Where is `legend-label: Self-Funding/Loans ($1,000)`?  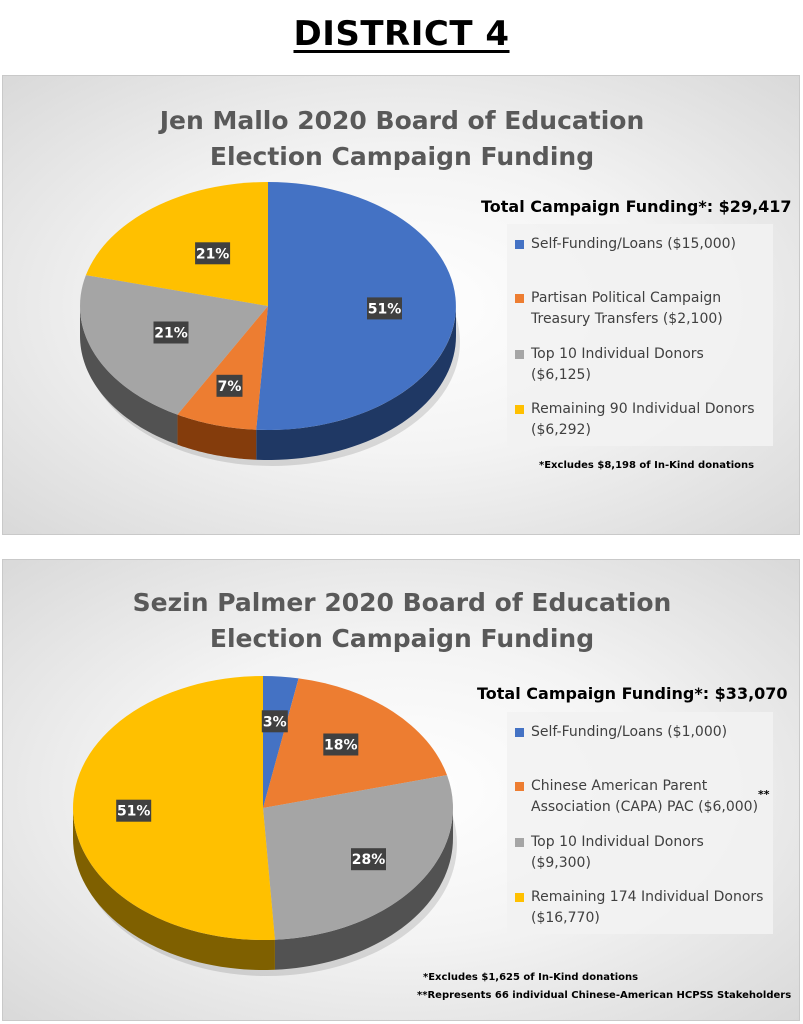
legend-label: Self-Funding/Loans ($1,000) is located at coordinates (629, 732).